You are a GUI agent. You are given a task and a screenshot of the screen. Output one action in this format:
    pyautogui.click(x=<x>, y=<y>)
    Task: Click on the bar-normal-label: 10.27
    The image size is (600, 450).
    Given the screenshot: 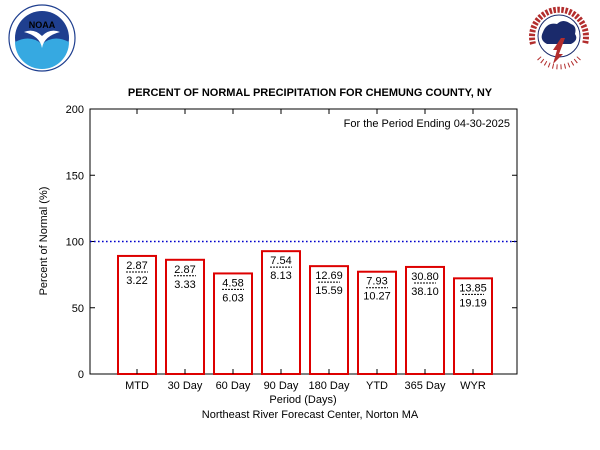 What is the action you would take?
    pyautogui.click(x=377, y=297)
    